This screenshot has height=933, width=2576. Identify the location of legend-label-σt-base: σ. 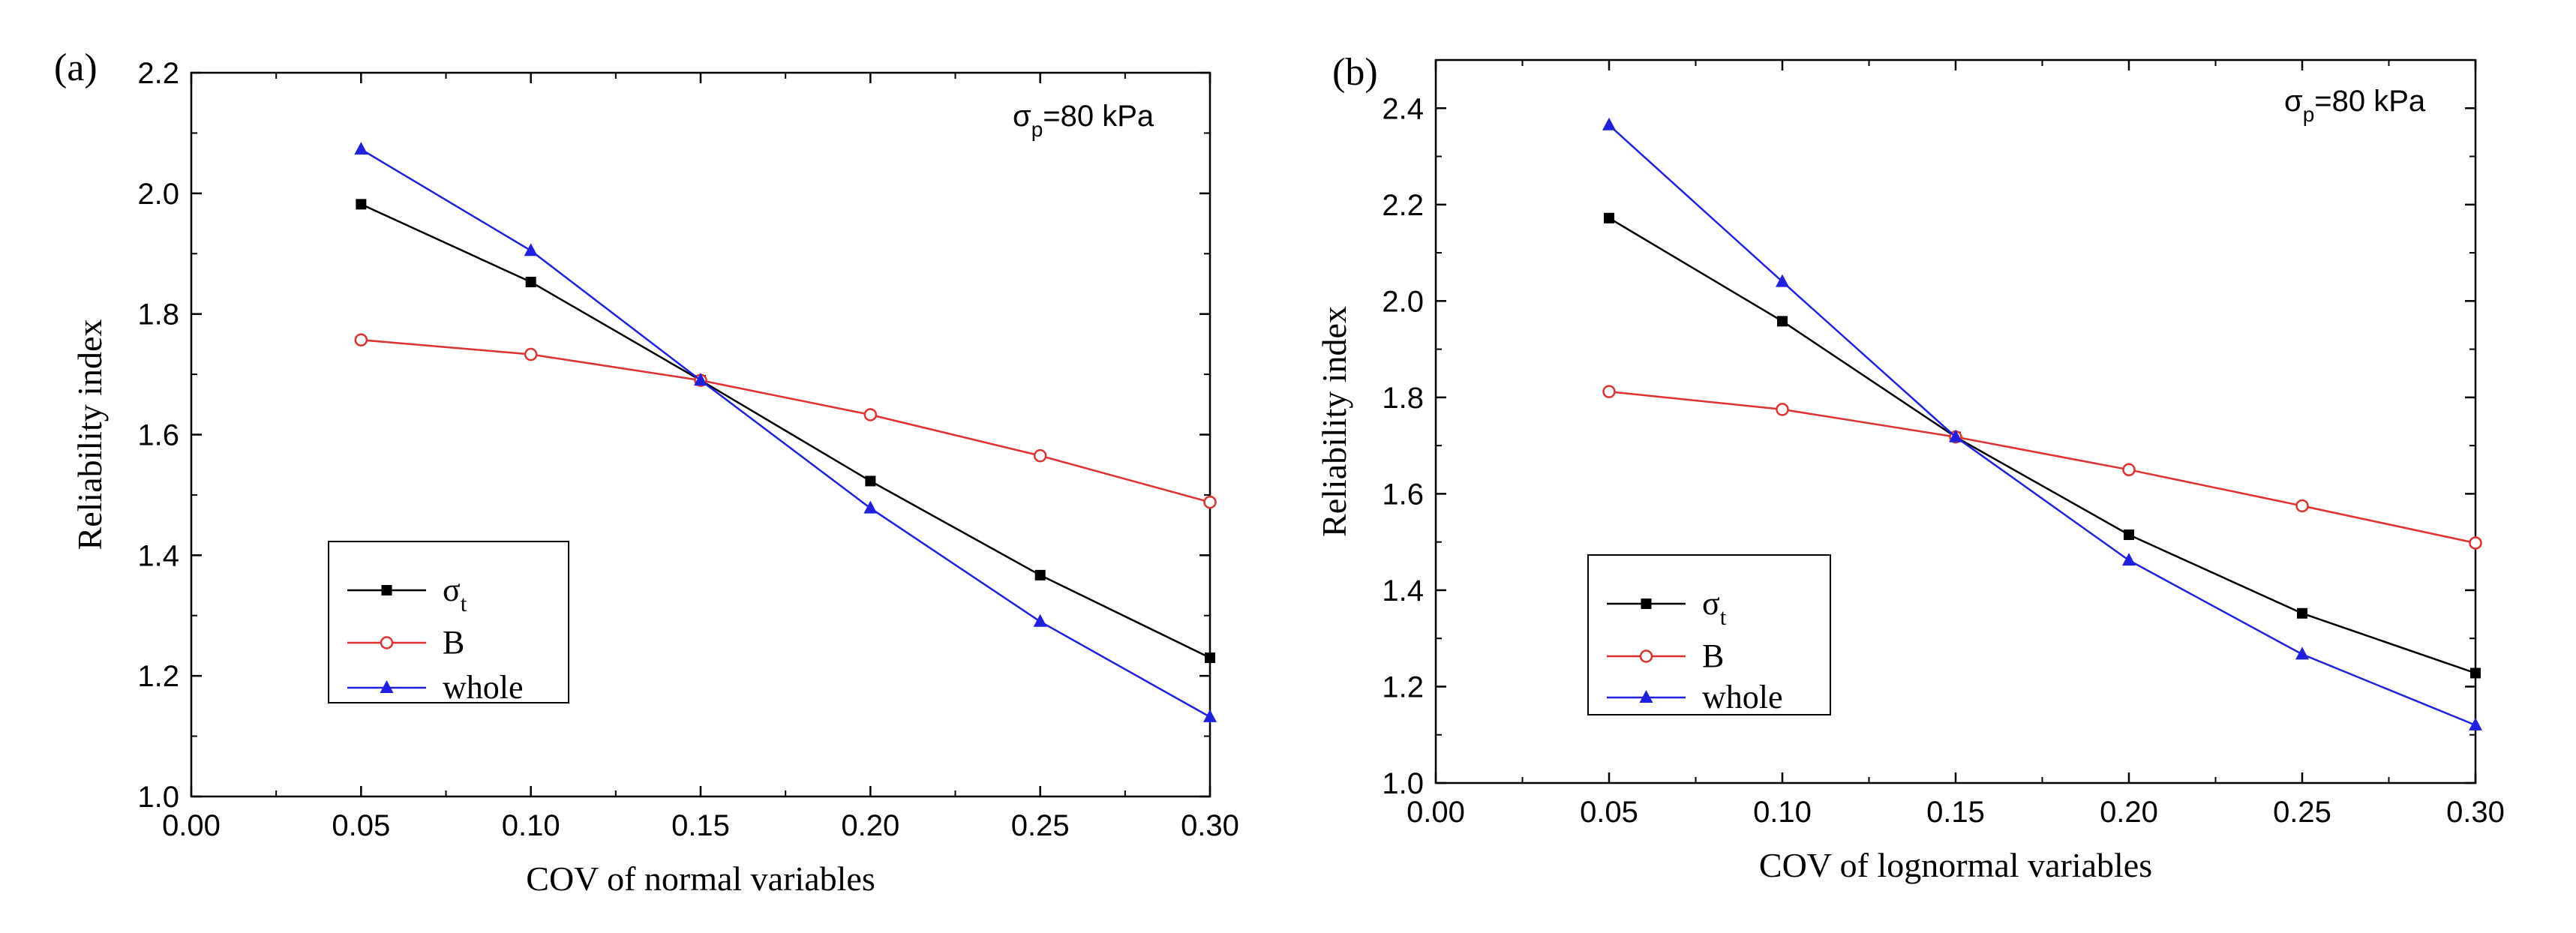
(1711, 603).